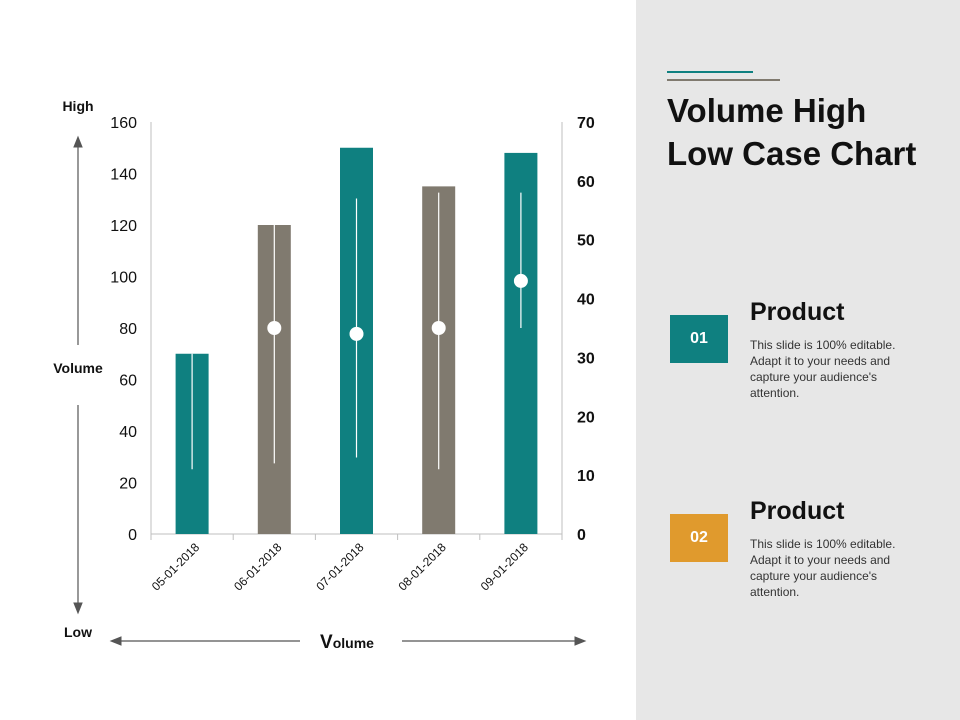 This screenshot has width=960, height=720. I want to click on y-right-tick-label: 20, so click(586, 417).